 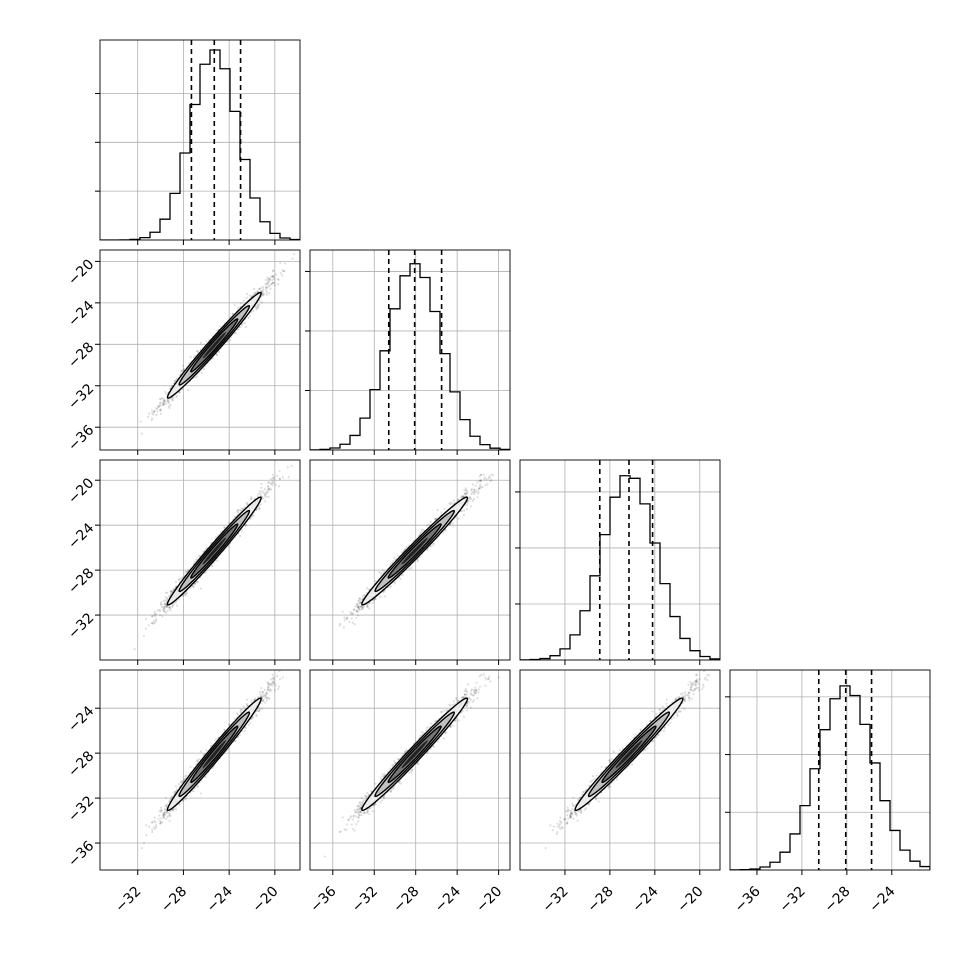 I want to click on hist-panel-3: −36 −32 −28 −24, so click(x=828, y=792).